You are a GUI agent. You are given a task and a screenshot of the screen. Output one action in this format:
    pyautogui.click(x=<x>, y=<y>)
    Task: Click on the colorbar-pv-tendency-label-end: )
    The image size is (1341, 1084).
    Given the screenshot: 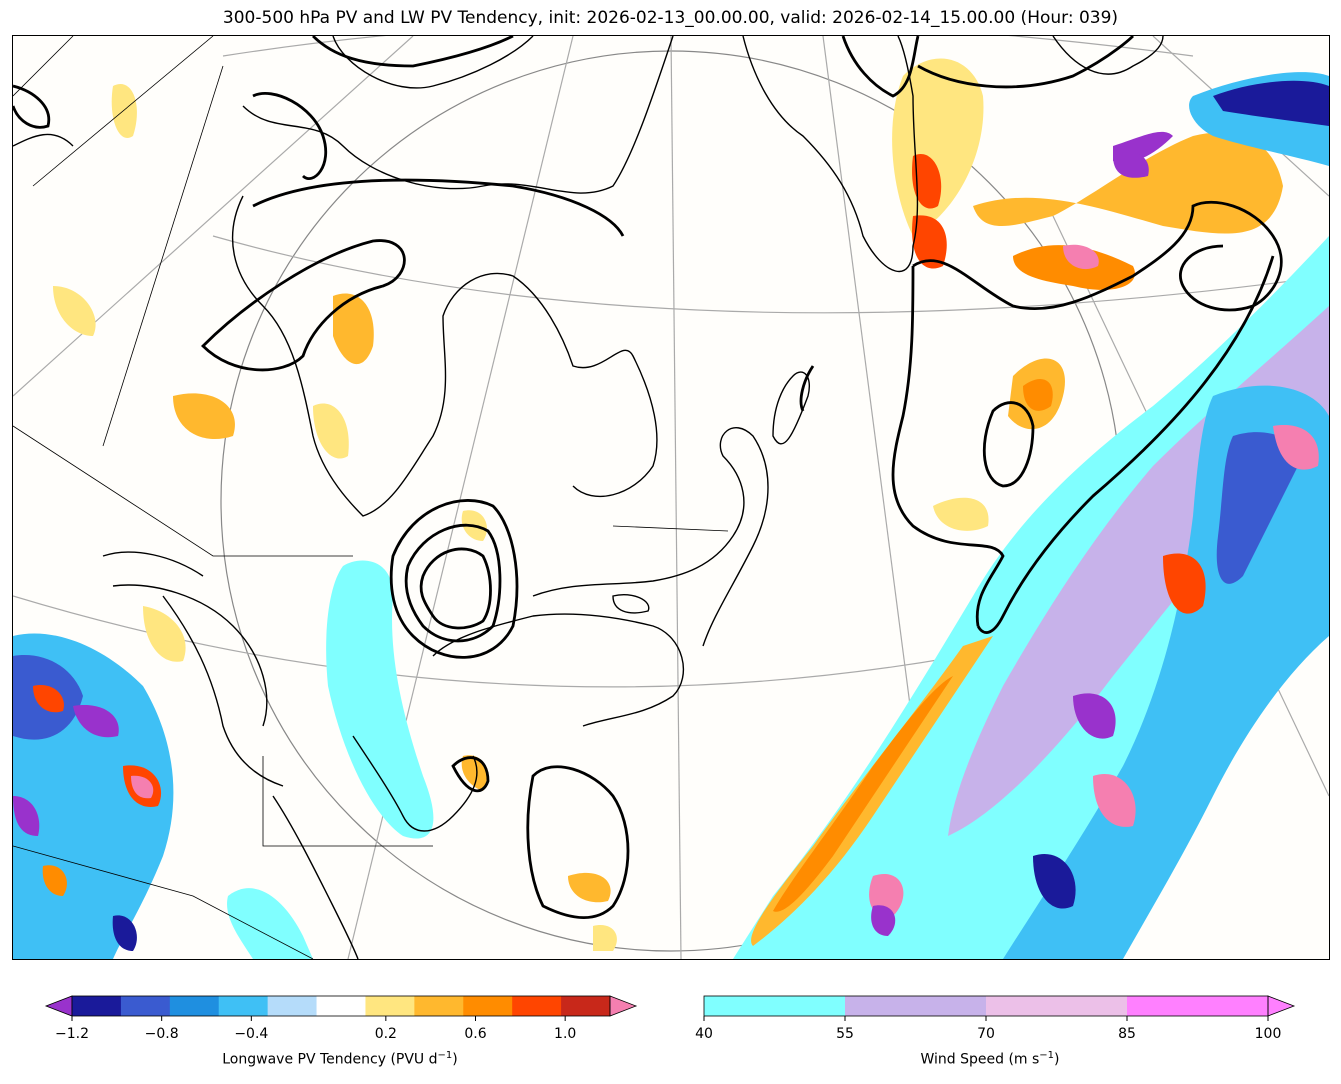 What is the action you would take?
    pyautogui.click(x=455, y=1059)
    